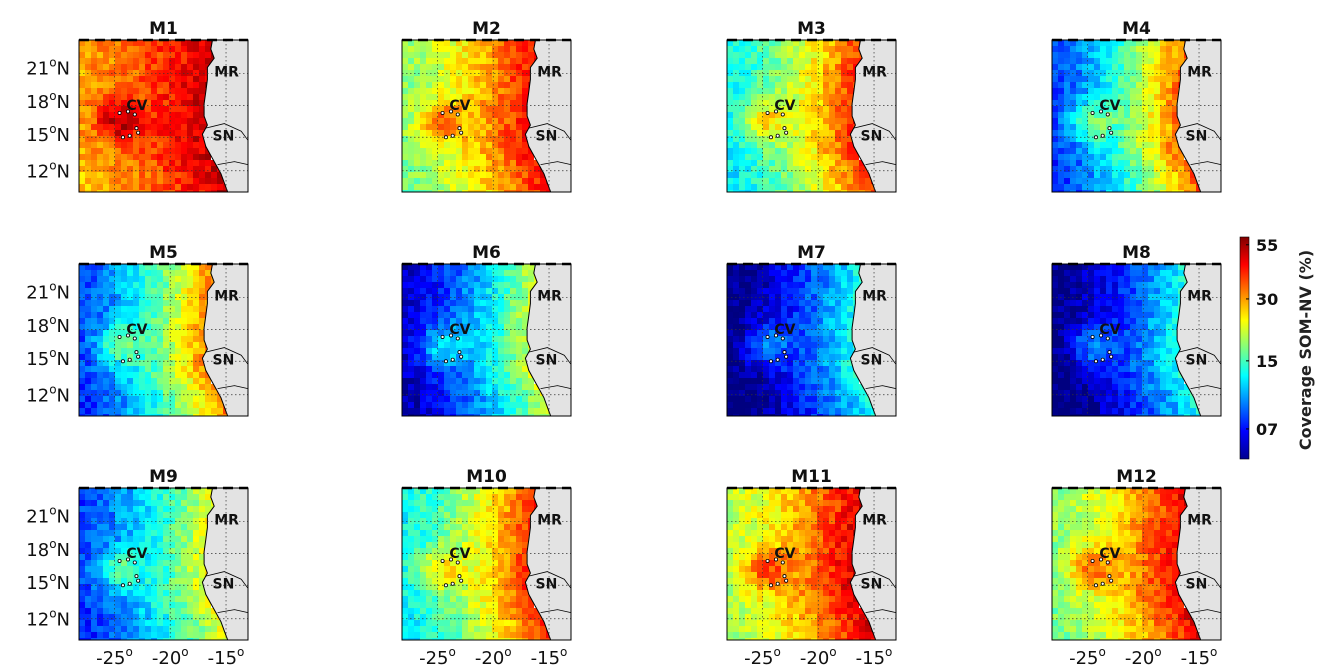 The image size is (1321, 671). I want to click on panel-title: M1, so click(163, 29).